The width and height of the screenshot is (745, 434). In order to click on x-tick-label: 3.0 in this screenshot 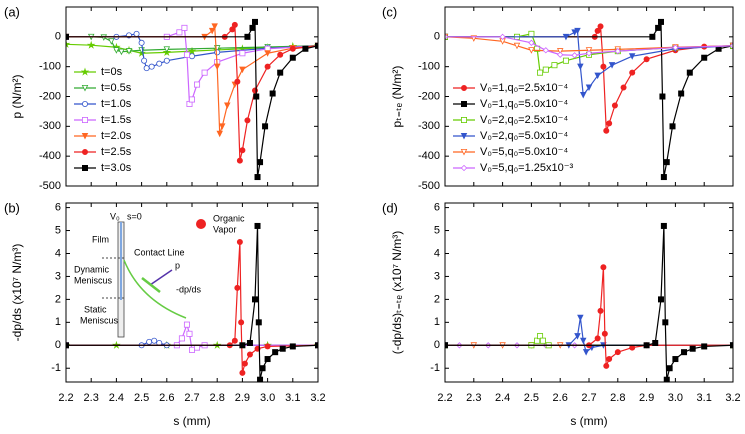, I will do `click(675, 398)`.